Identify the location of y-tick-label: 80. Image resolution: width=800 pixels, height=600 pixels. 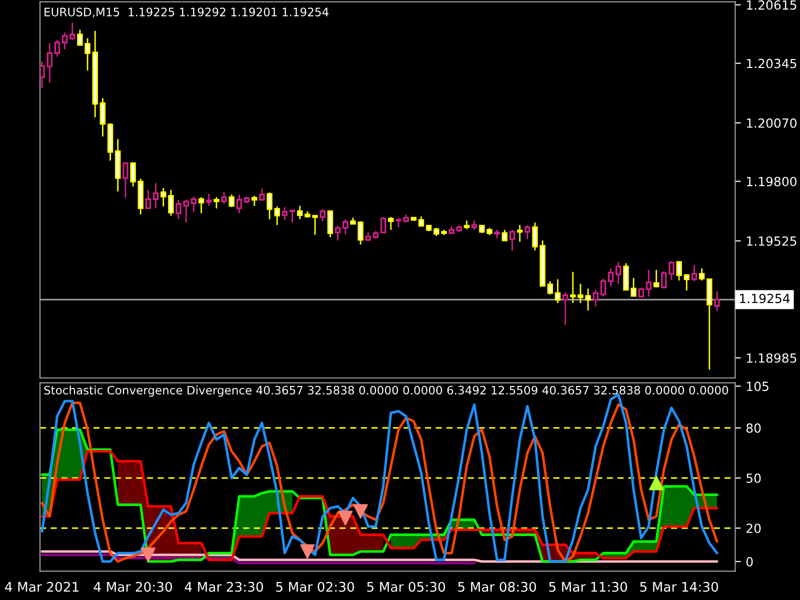
(753, 428).